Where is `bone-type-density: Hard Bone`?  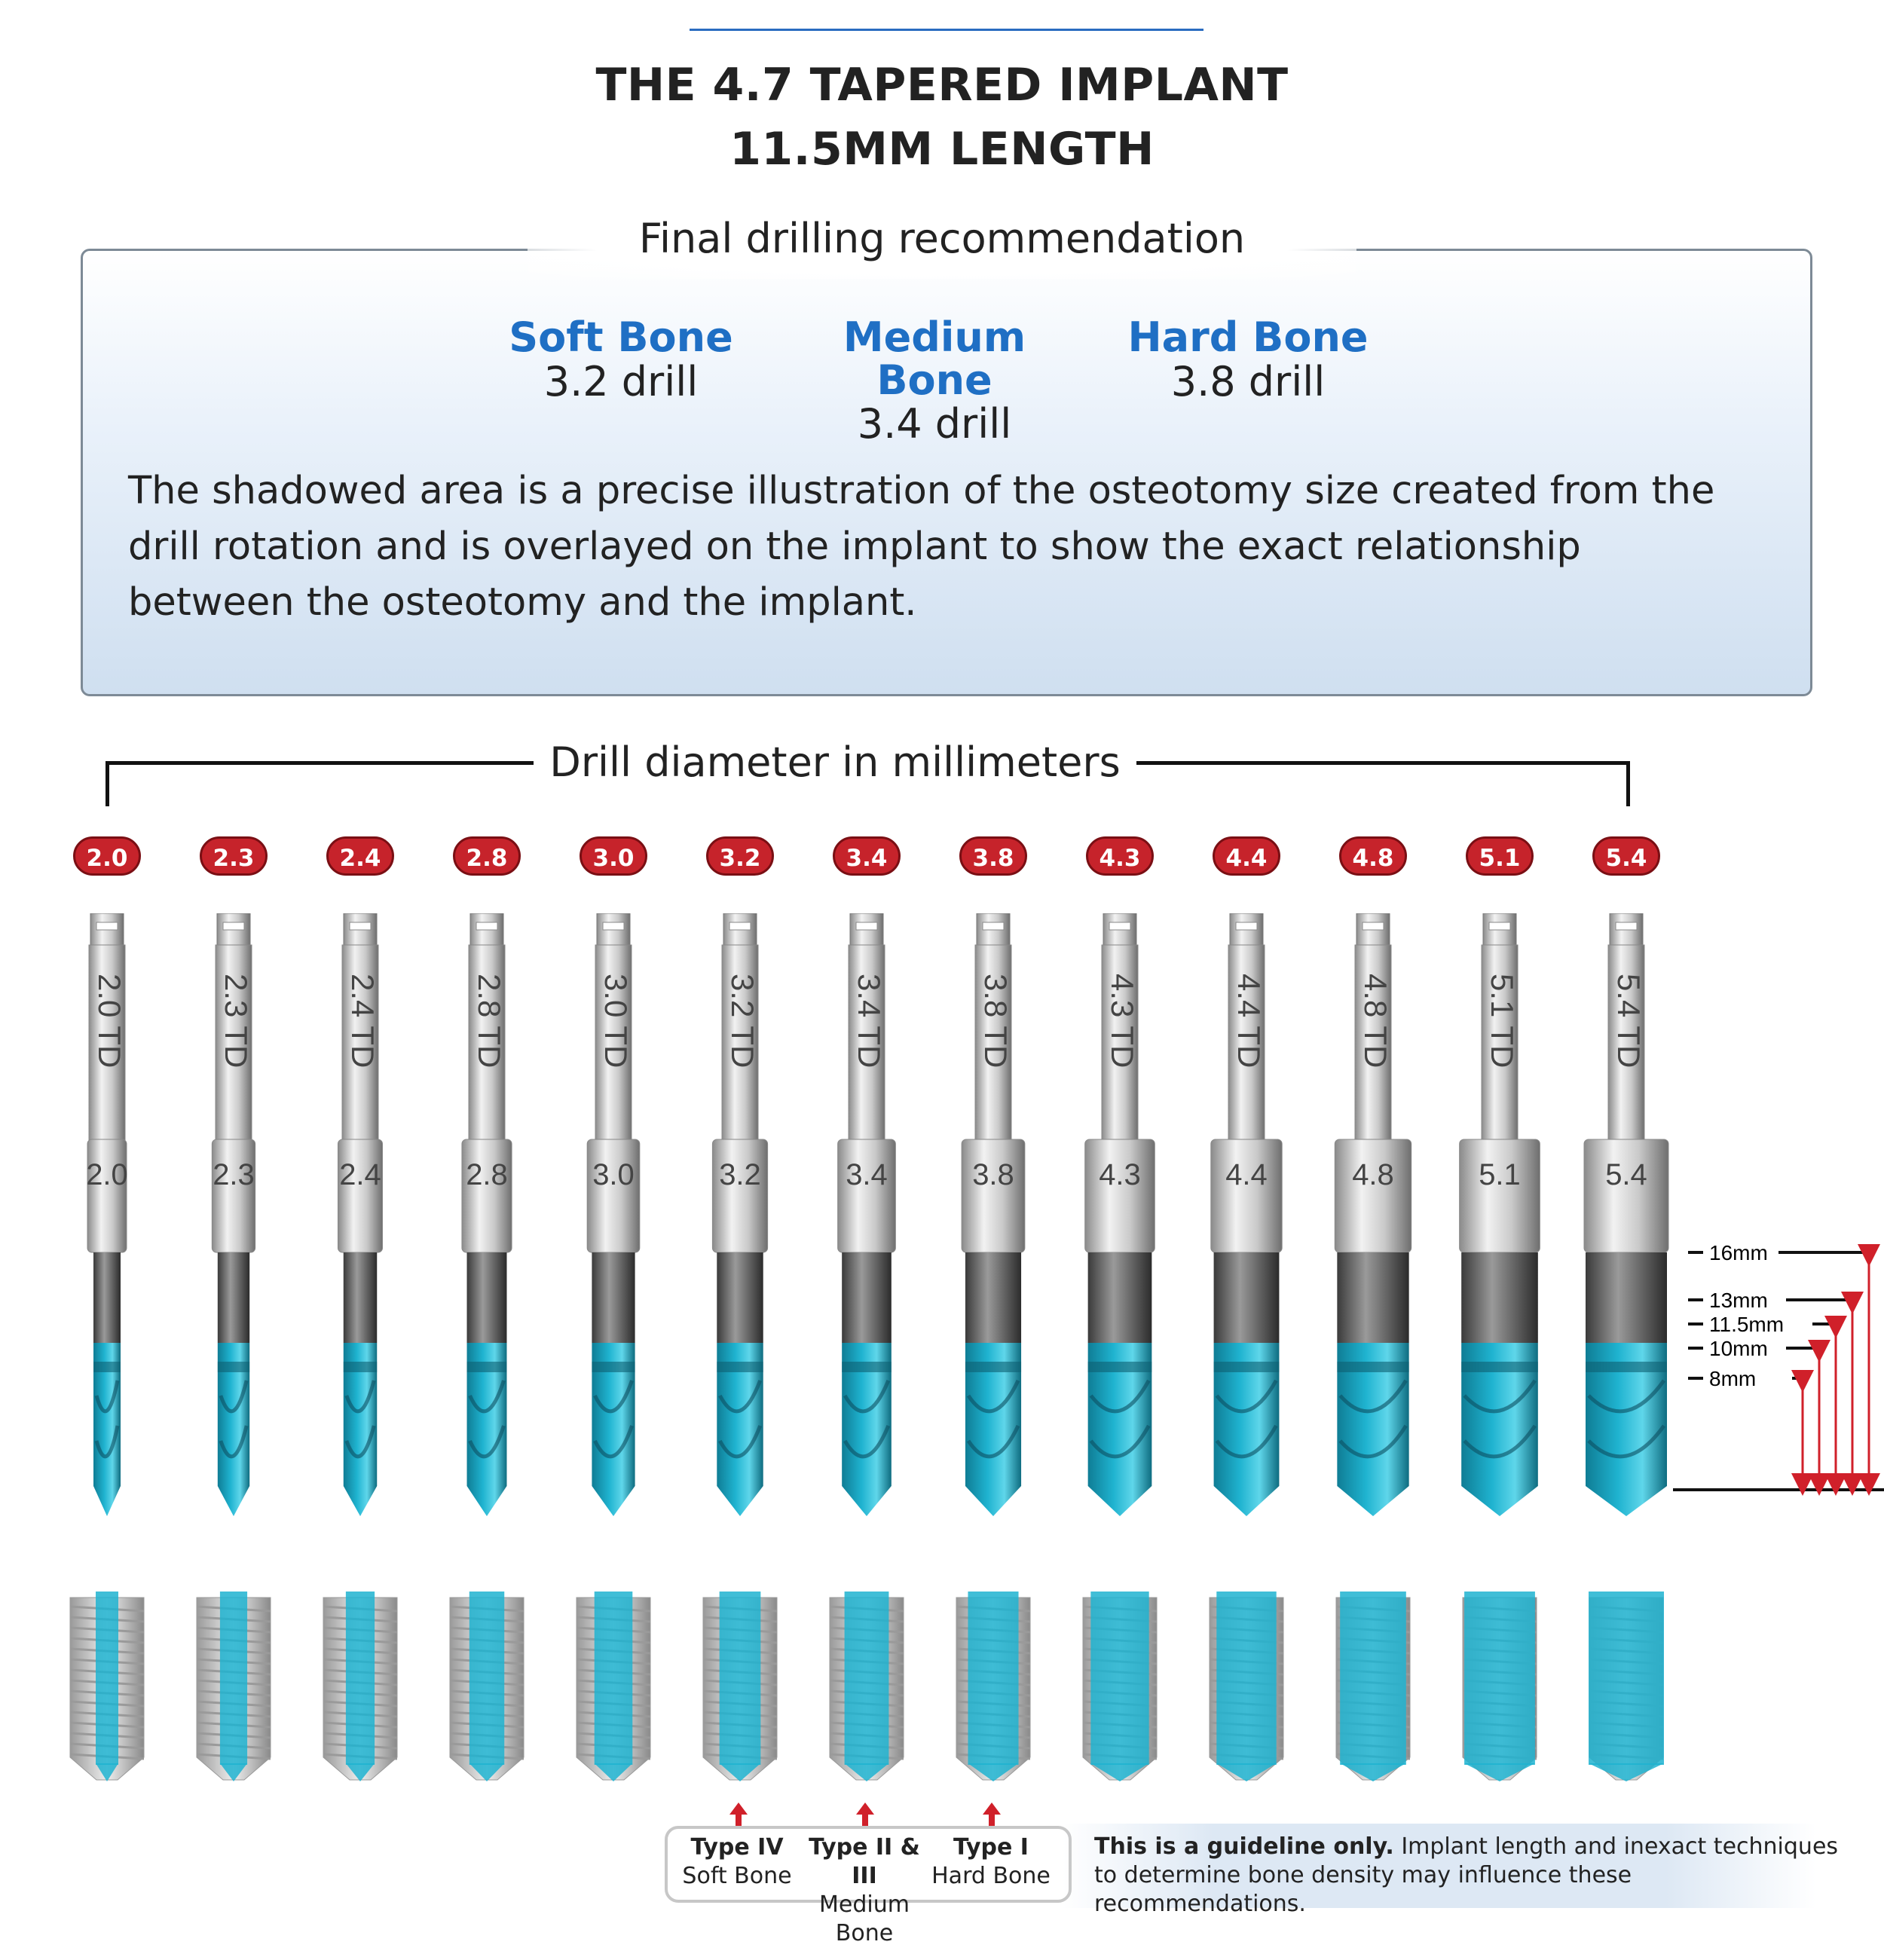
bone-type-density: Hard Bone is located at coordinates (991, 1876).